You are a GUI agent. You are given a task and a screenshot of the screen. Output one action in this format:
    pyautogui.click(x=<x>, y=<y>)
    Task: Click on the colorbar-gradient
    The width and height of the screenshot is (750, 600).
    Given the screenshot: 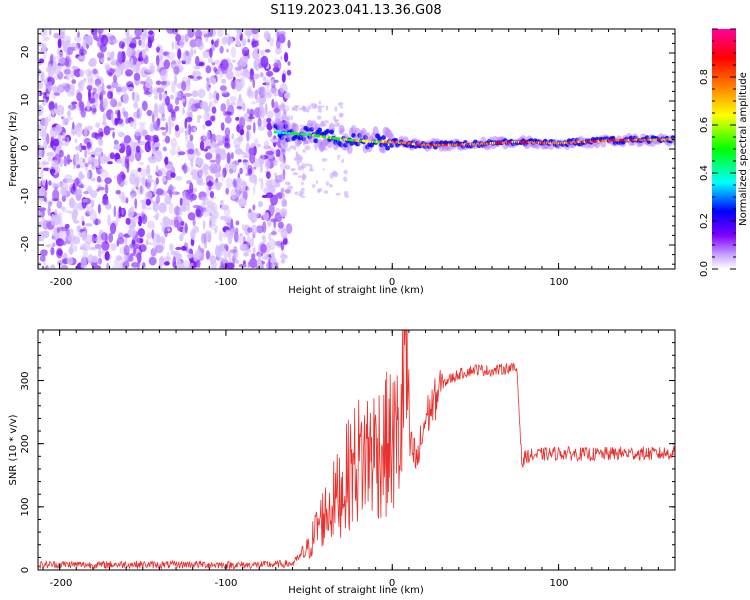 What is the action you would take?
    pyautogui.click(x=724, y=149)
    